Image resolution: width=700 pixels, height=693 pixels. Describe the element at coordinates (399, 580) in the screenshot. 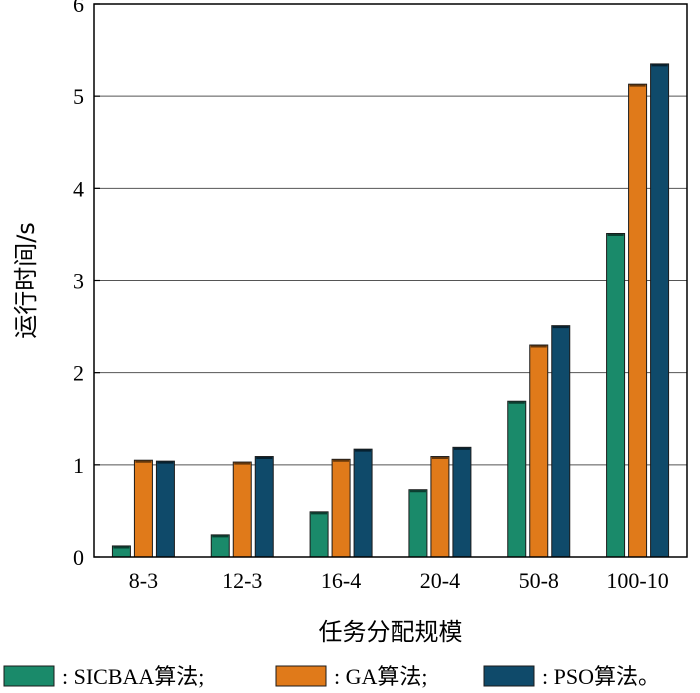

I see `x-axis-ticks: 8-3 12-3 16-4 20-4 50-8 100-10` at that location.